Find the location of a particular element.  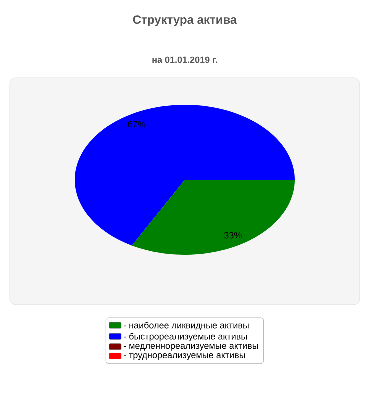

data-label: 67% is located at coordinates (137, 124).